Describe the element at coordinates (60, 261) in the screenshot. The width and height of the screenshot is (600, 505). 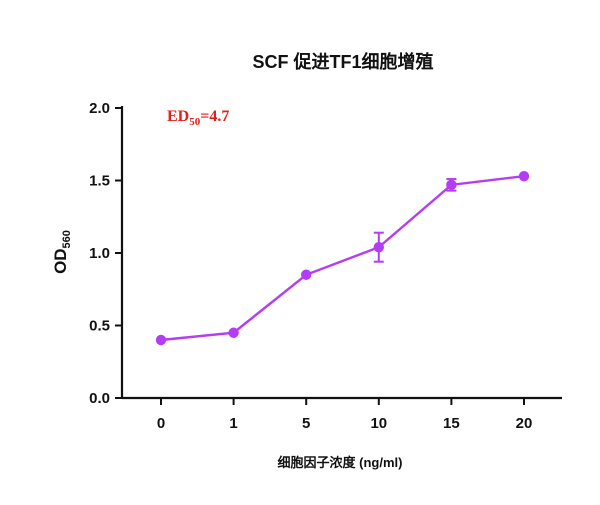
I see `y-axis-label-main: OD` at that location.